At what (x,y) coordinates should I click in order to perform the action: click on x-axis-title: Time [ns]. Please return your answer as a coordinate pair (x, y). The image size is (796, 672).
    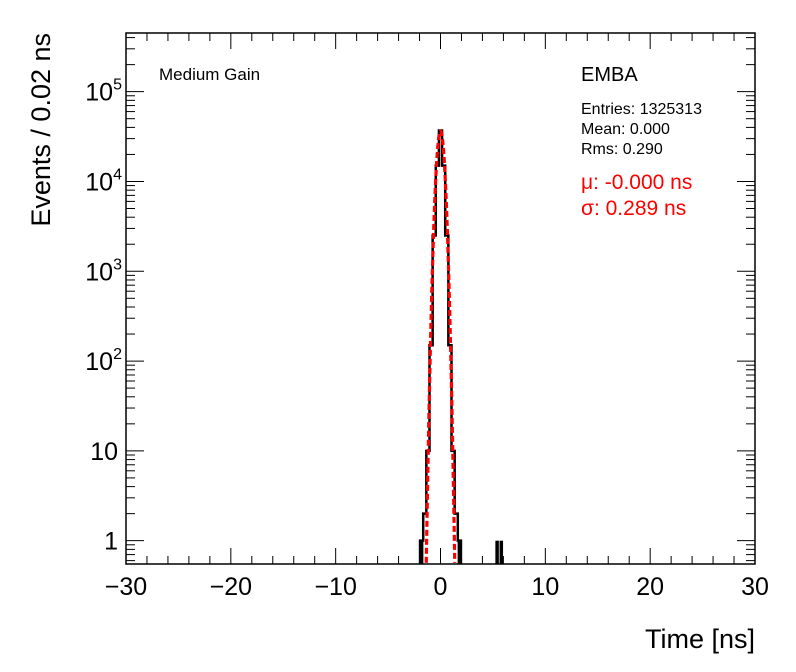
    Looking at the image, I should click on (700, 639).